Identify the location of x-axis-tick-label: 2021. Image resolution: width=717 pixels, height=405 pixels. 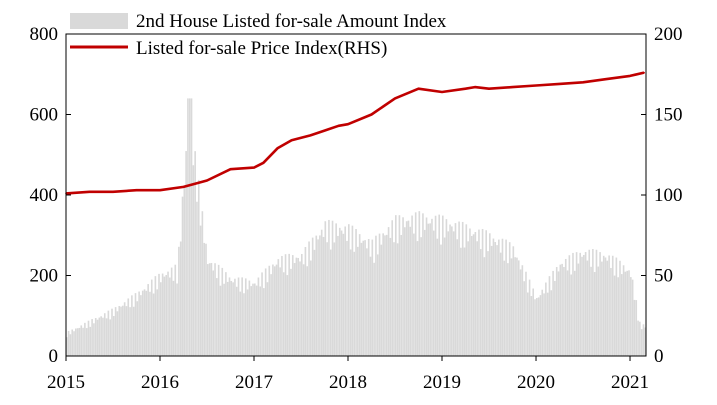
(630, 382).